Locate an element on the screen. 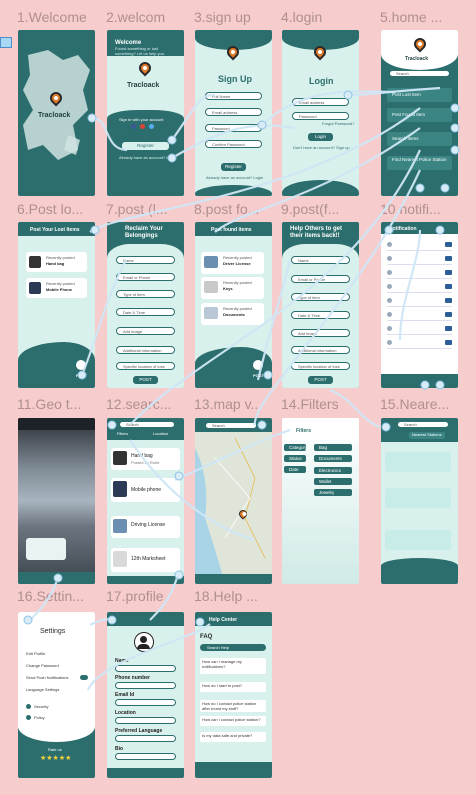 This screenshot has height=795, width=476. location-button: Location is located at coordinates (161, 433).